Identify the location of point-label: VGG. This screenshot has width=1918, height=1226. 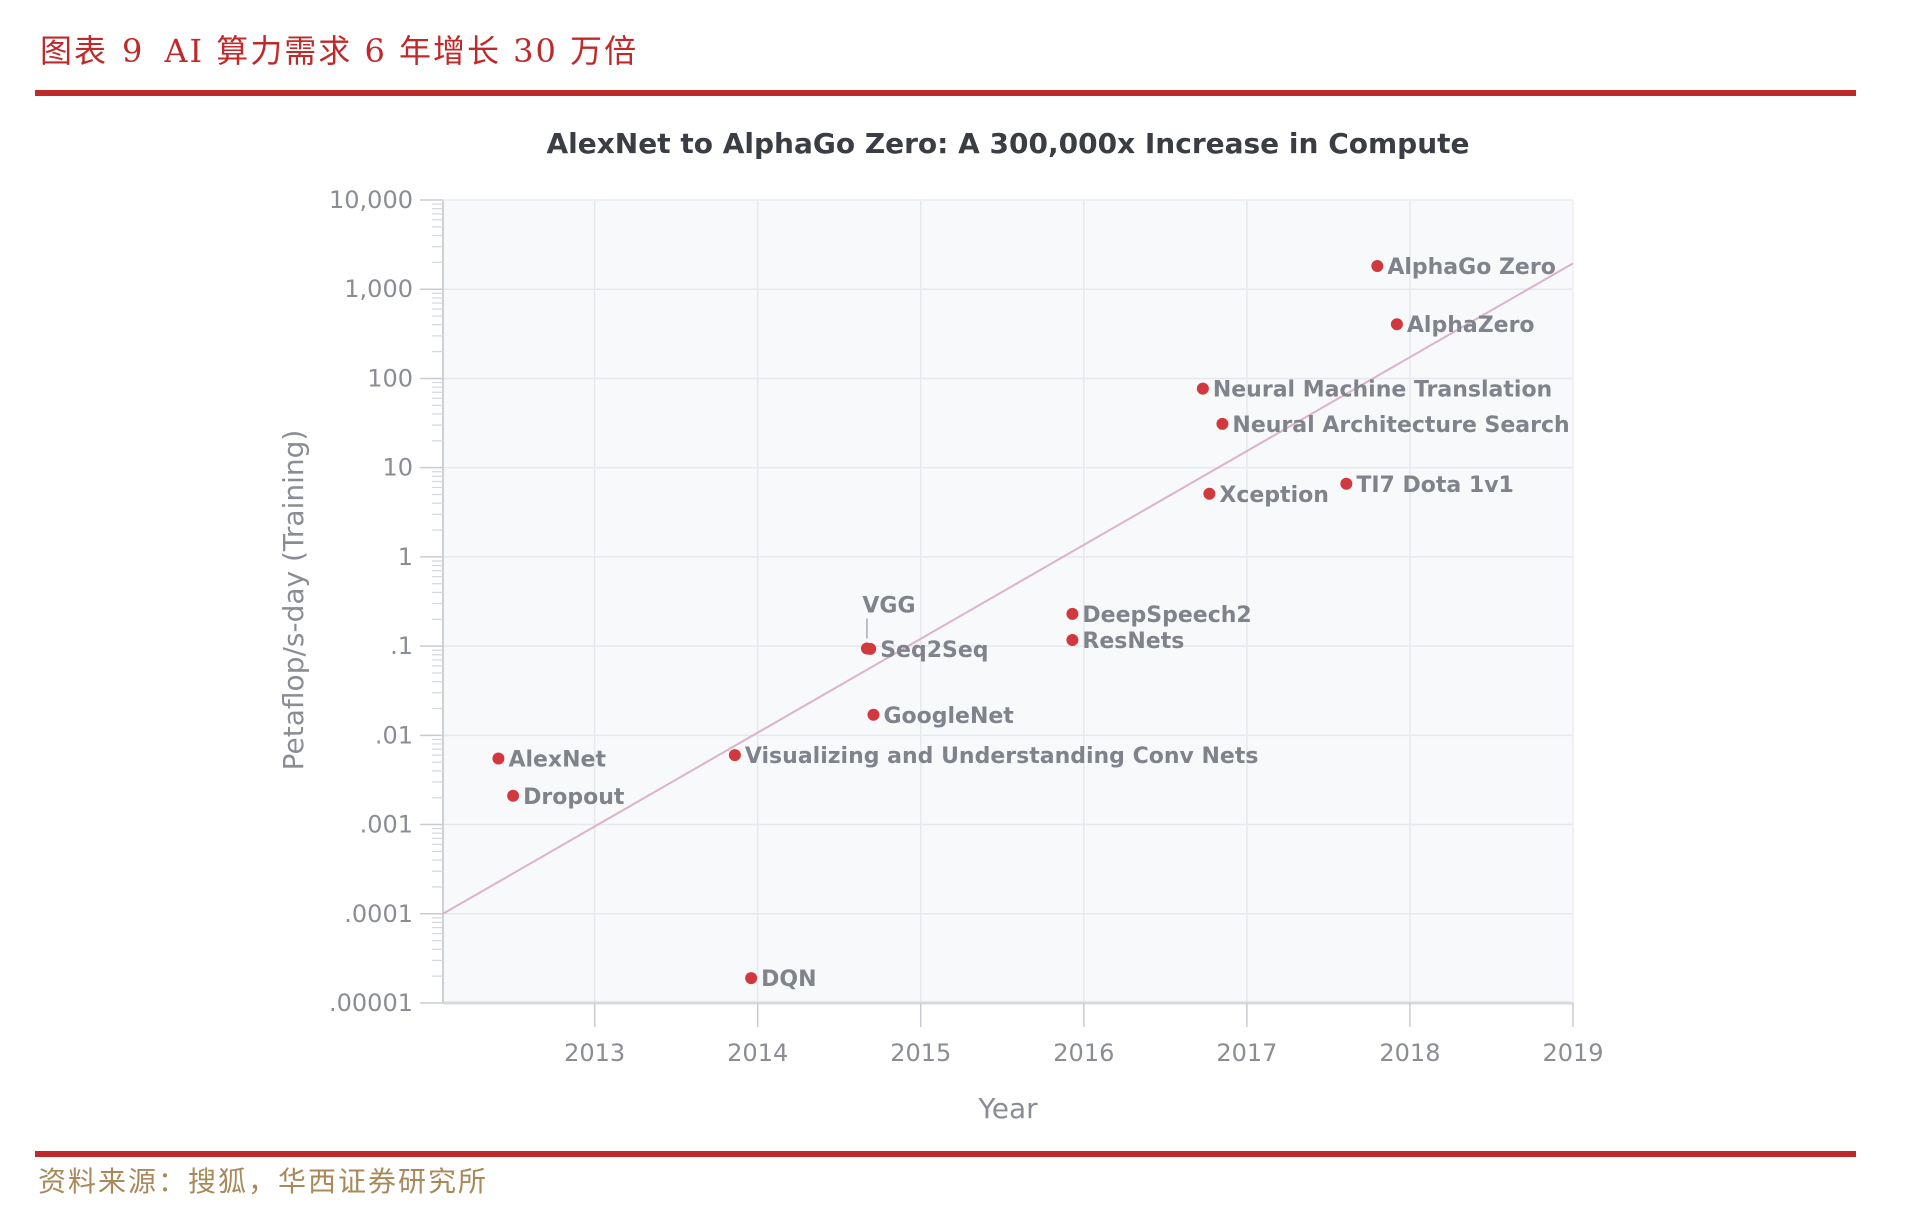
(888, 606).